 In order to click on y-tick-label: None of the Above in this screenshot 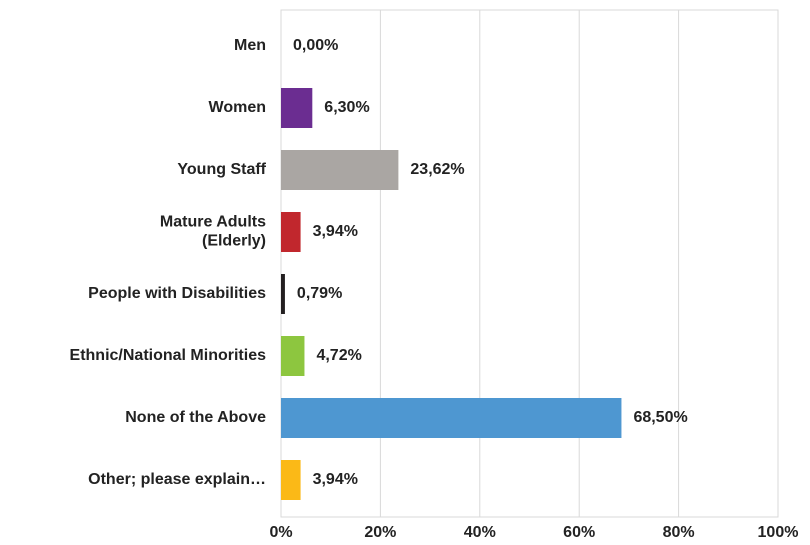, I will do `click(195, 417)`.